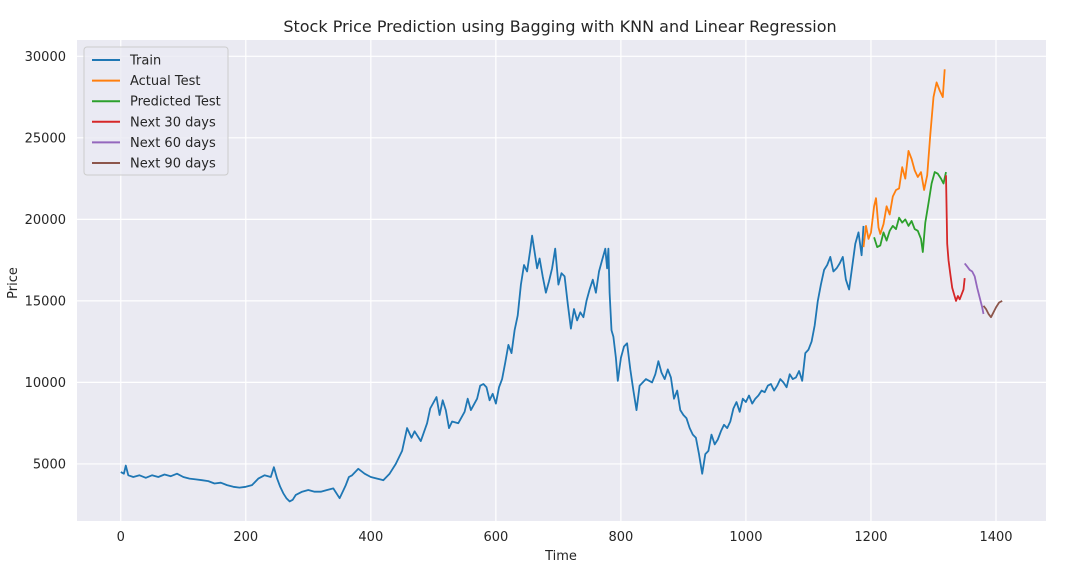 The width and height of the screenshot is (1072, 576). I want to click on y-tick-label: 15000, so click(45, 301).